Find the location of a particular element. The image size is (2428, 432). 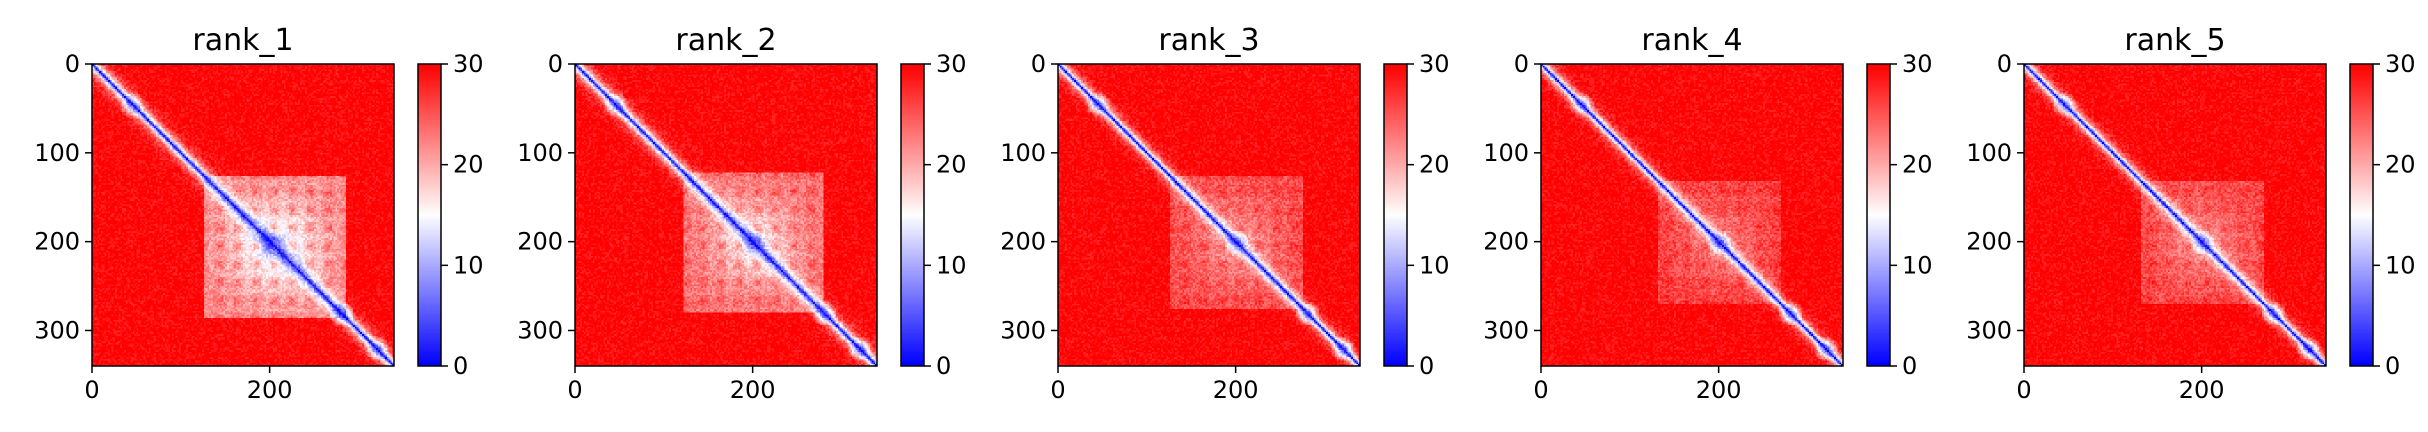

panel-title: rank_1 is located at coordinates (242, 40).